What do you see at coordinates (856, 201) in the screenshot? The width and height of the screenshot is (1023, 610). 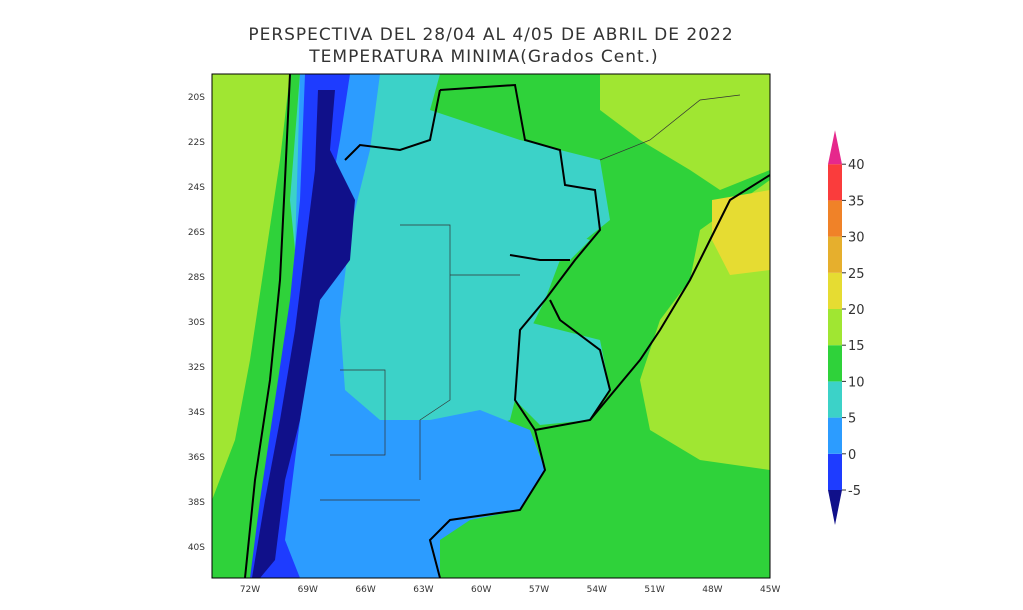 I see `legend-label: 35` at bounding box center [856, 201].